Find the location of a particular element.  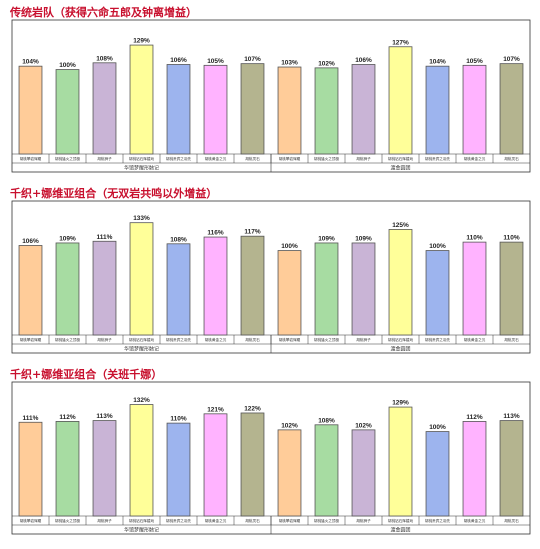

bar-value-label: 117% is located at coordinates (252, 232).